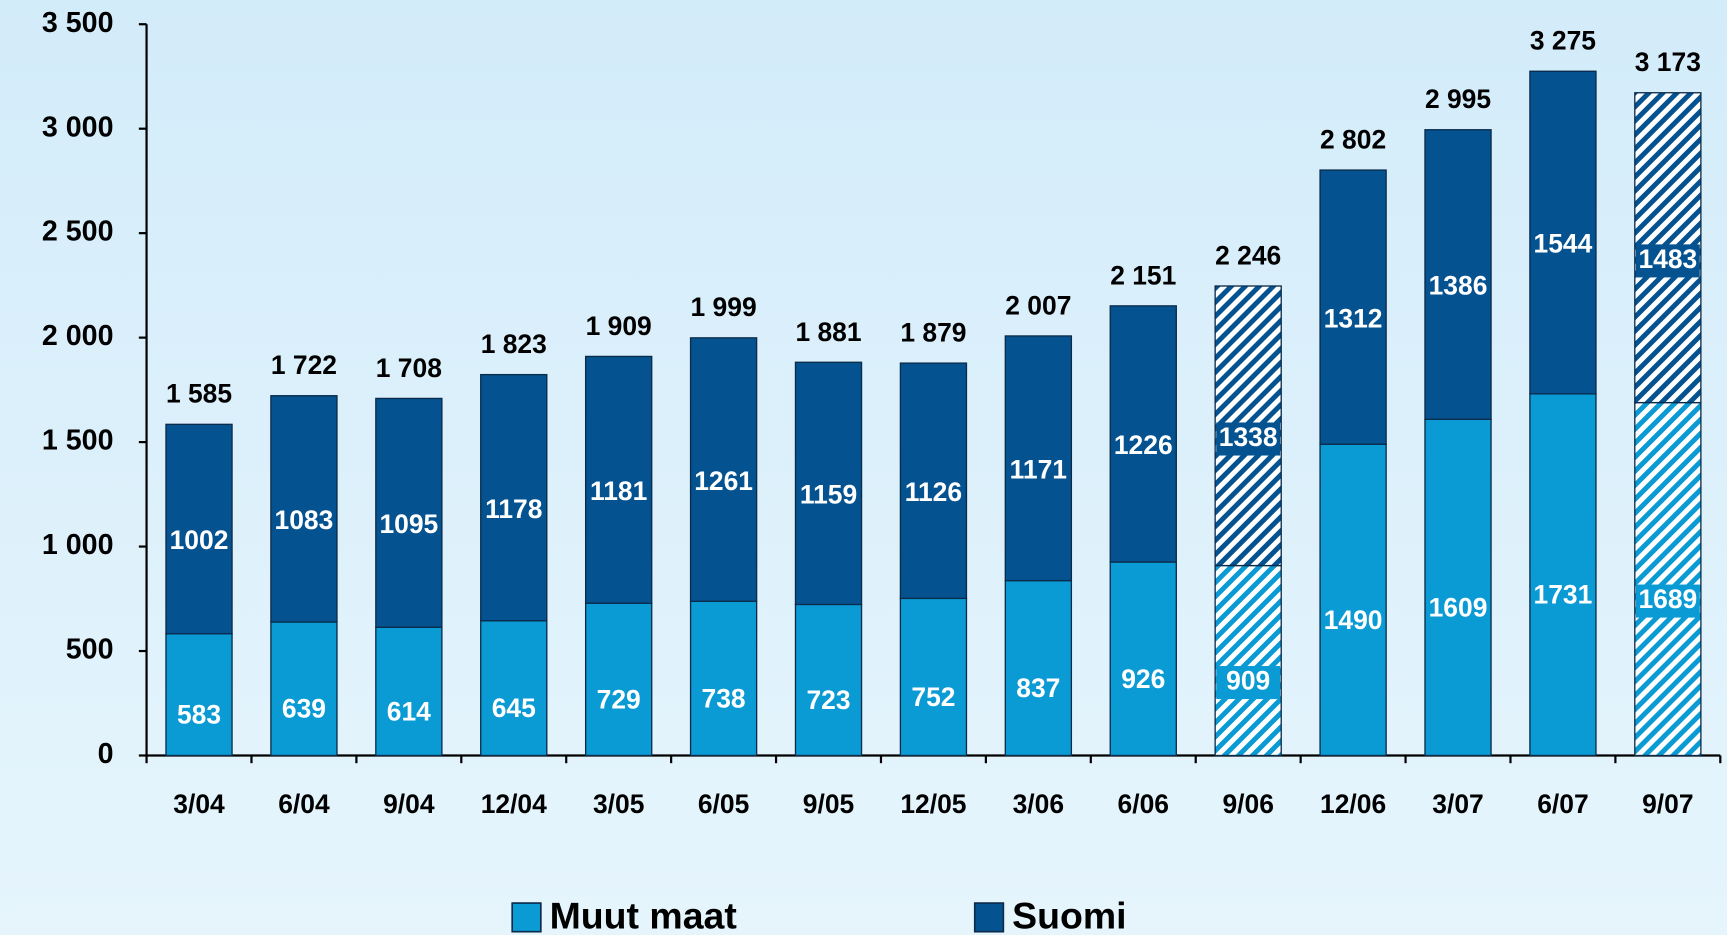  Describe the element at coordinates (723, 804) in the screenshot. I see `x-tick-label: 6/05` at that location.